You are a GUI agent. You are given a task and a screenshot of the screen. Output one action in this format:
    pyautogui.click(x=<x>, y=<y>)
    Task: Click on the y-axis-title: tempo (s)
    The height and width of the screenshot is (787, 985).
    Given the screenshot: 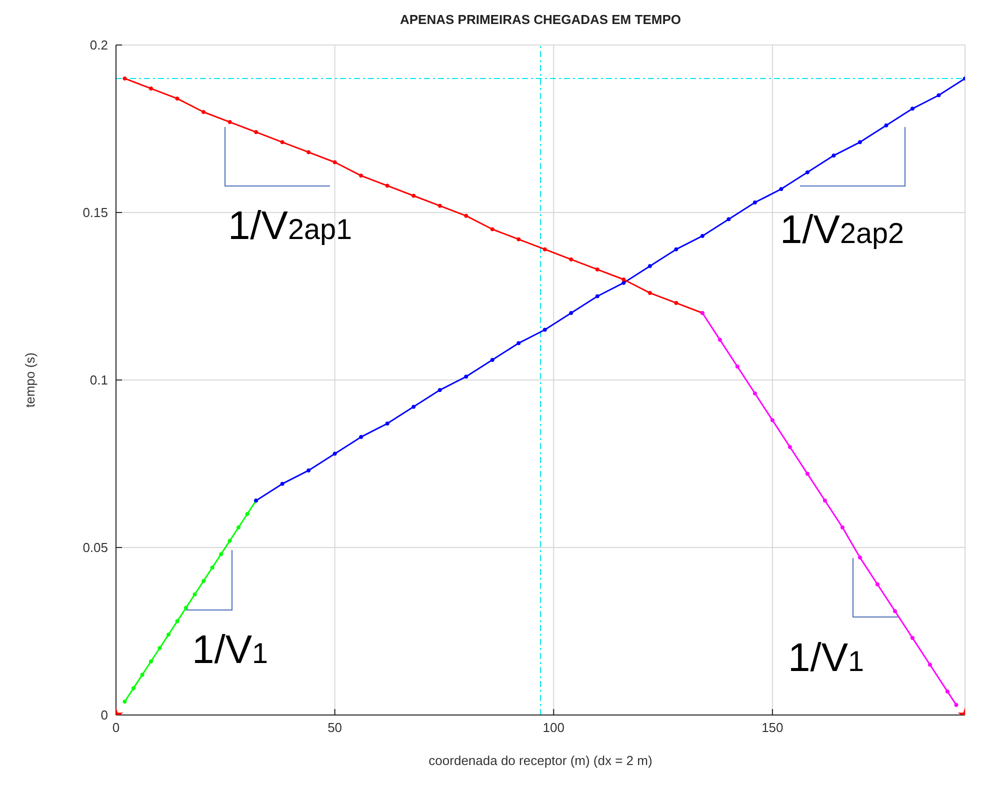 What is the action you would take?
    pyautogui.click(x=30, y=380)
    